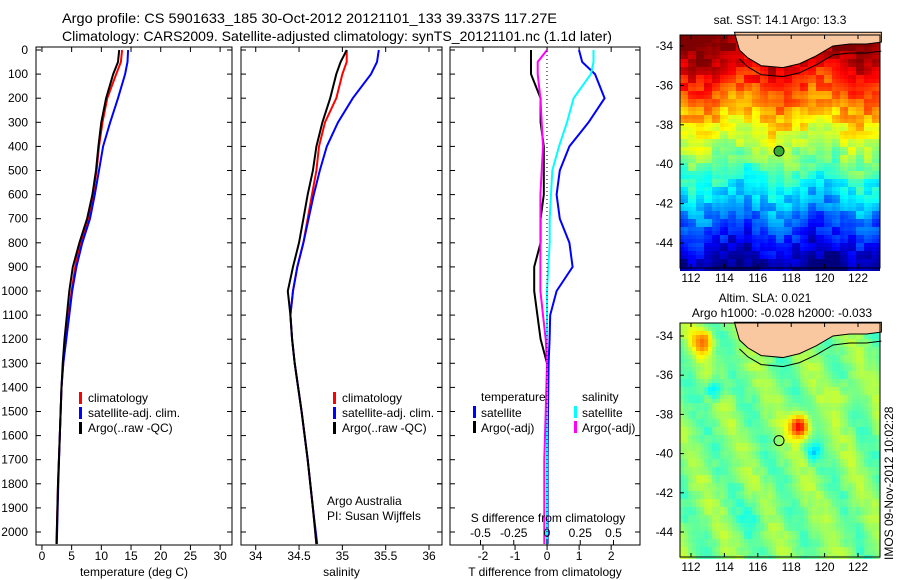 This screenshot has height=580, width=900. I want to click on profile-line-argo-raw-qc-, so click(88, 297).